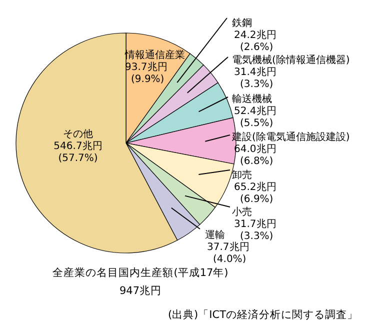 This screenshot has height=333, width=368. Describe the element at coordinates (242, 175) in the screenshot. I see `slice-label: 卸売` at that location.